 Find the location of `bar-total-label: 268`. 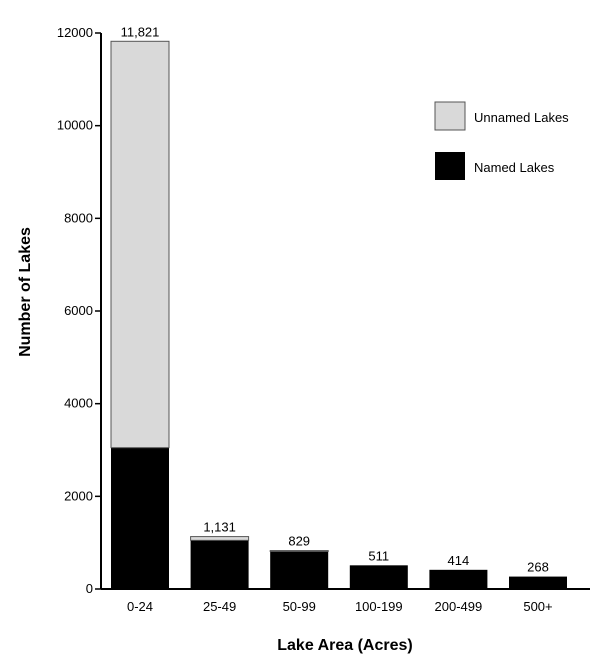

bar-total-label: 268 is located at coordinates (538, 567).